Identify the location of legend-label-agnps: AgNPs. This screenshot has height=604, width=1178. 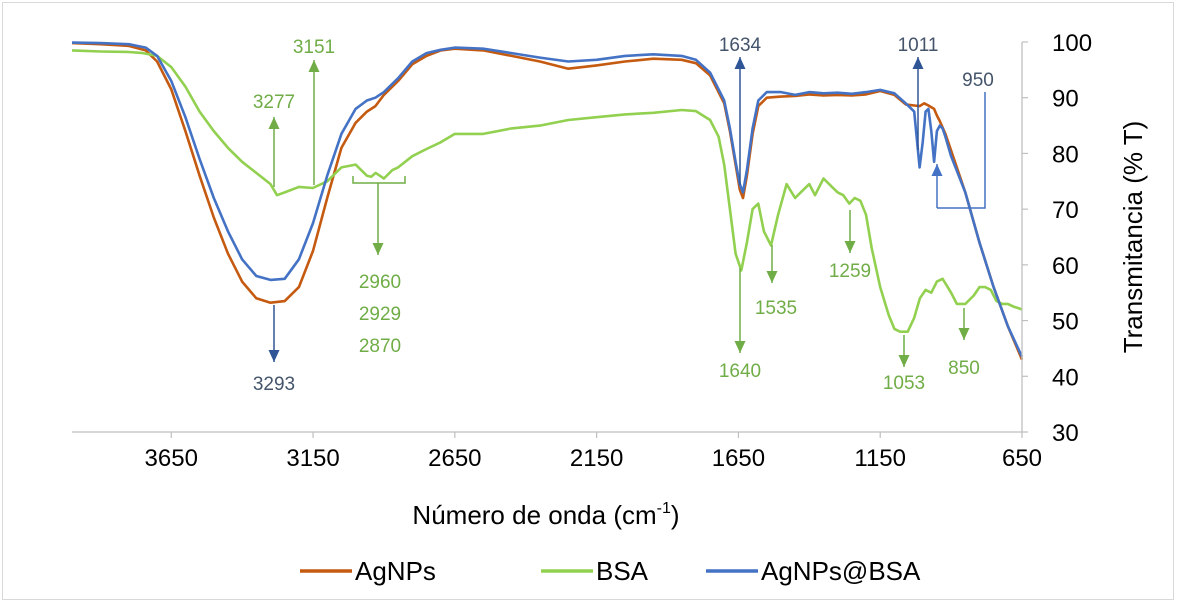
(395, 571).